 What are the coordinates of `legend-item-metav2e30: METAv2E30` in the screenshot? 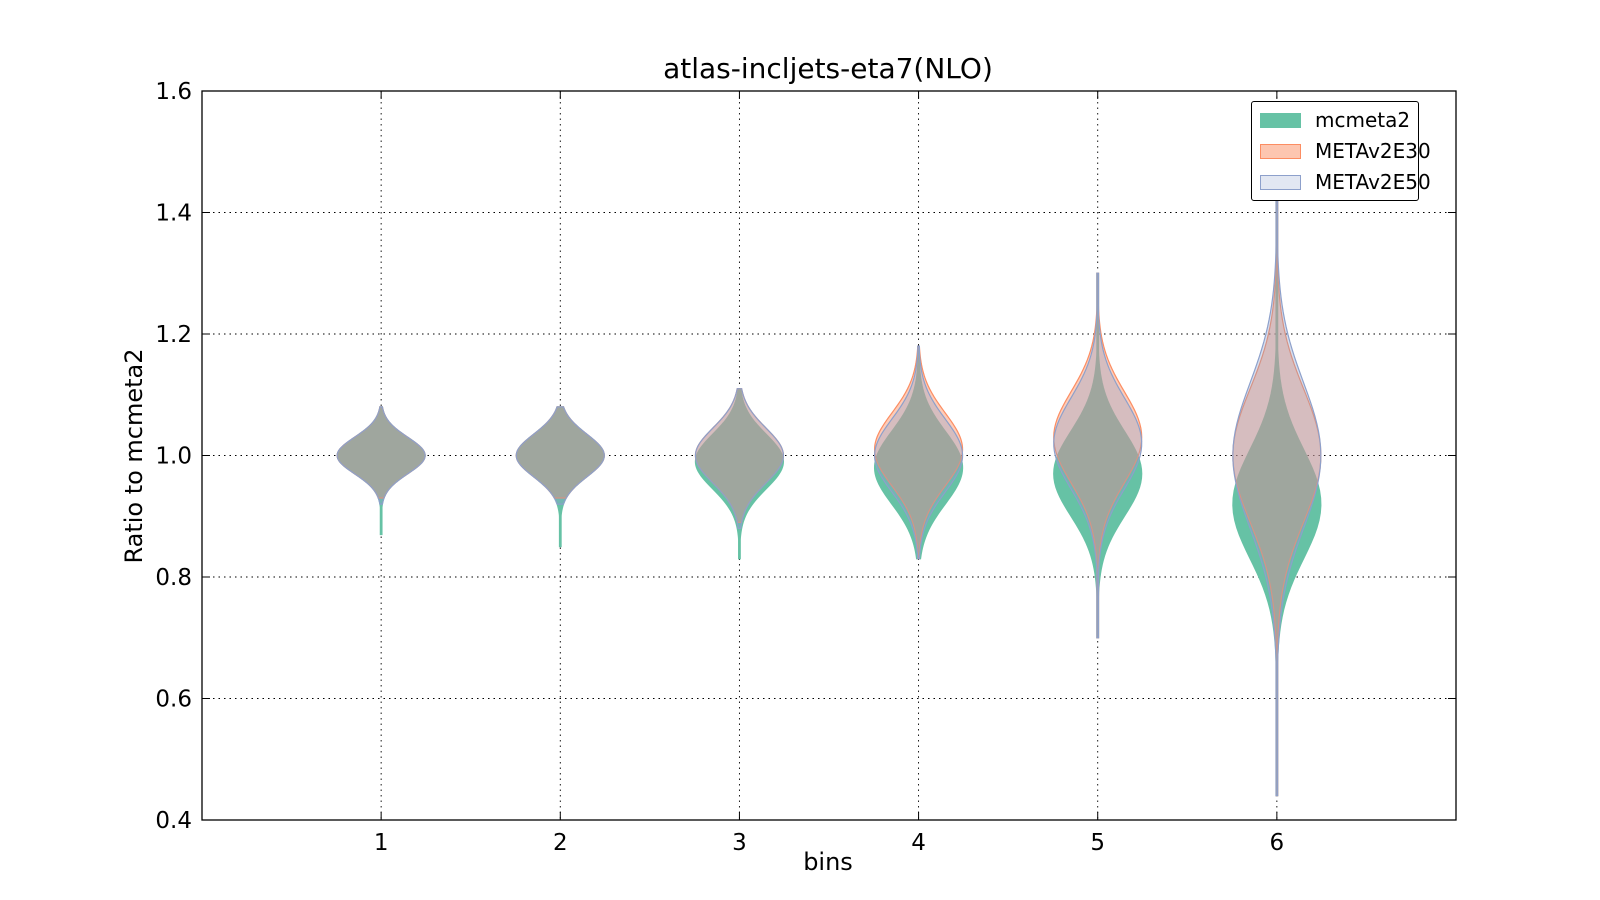 It's located at (1345, 151).